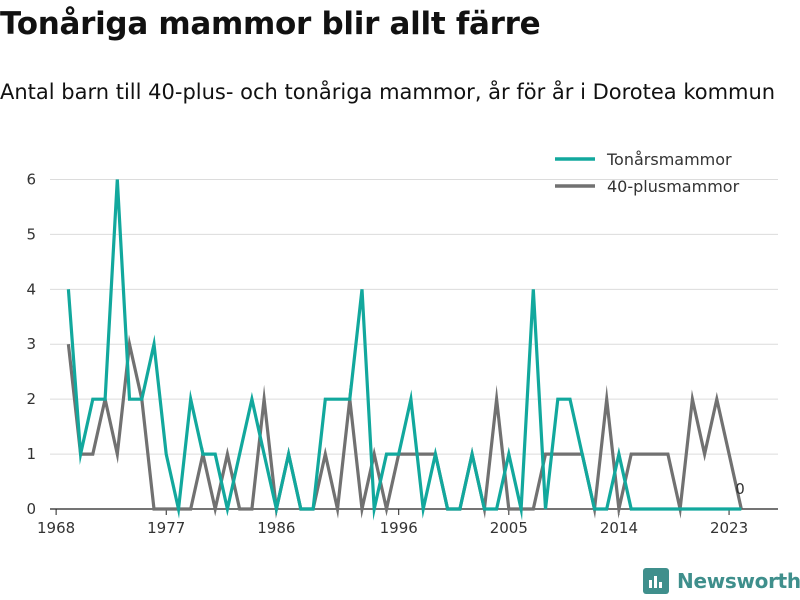 The image size is (800, 600). I want to click on chart-title: Tonåriga mammor blir allt färre, so click(270, 24).